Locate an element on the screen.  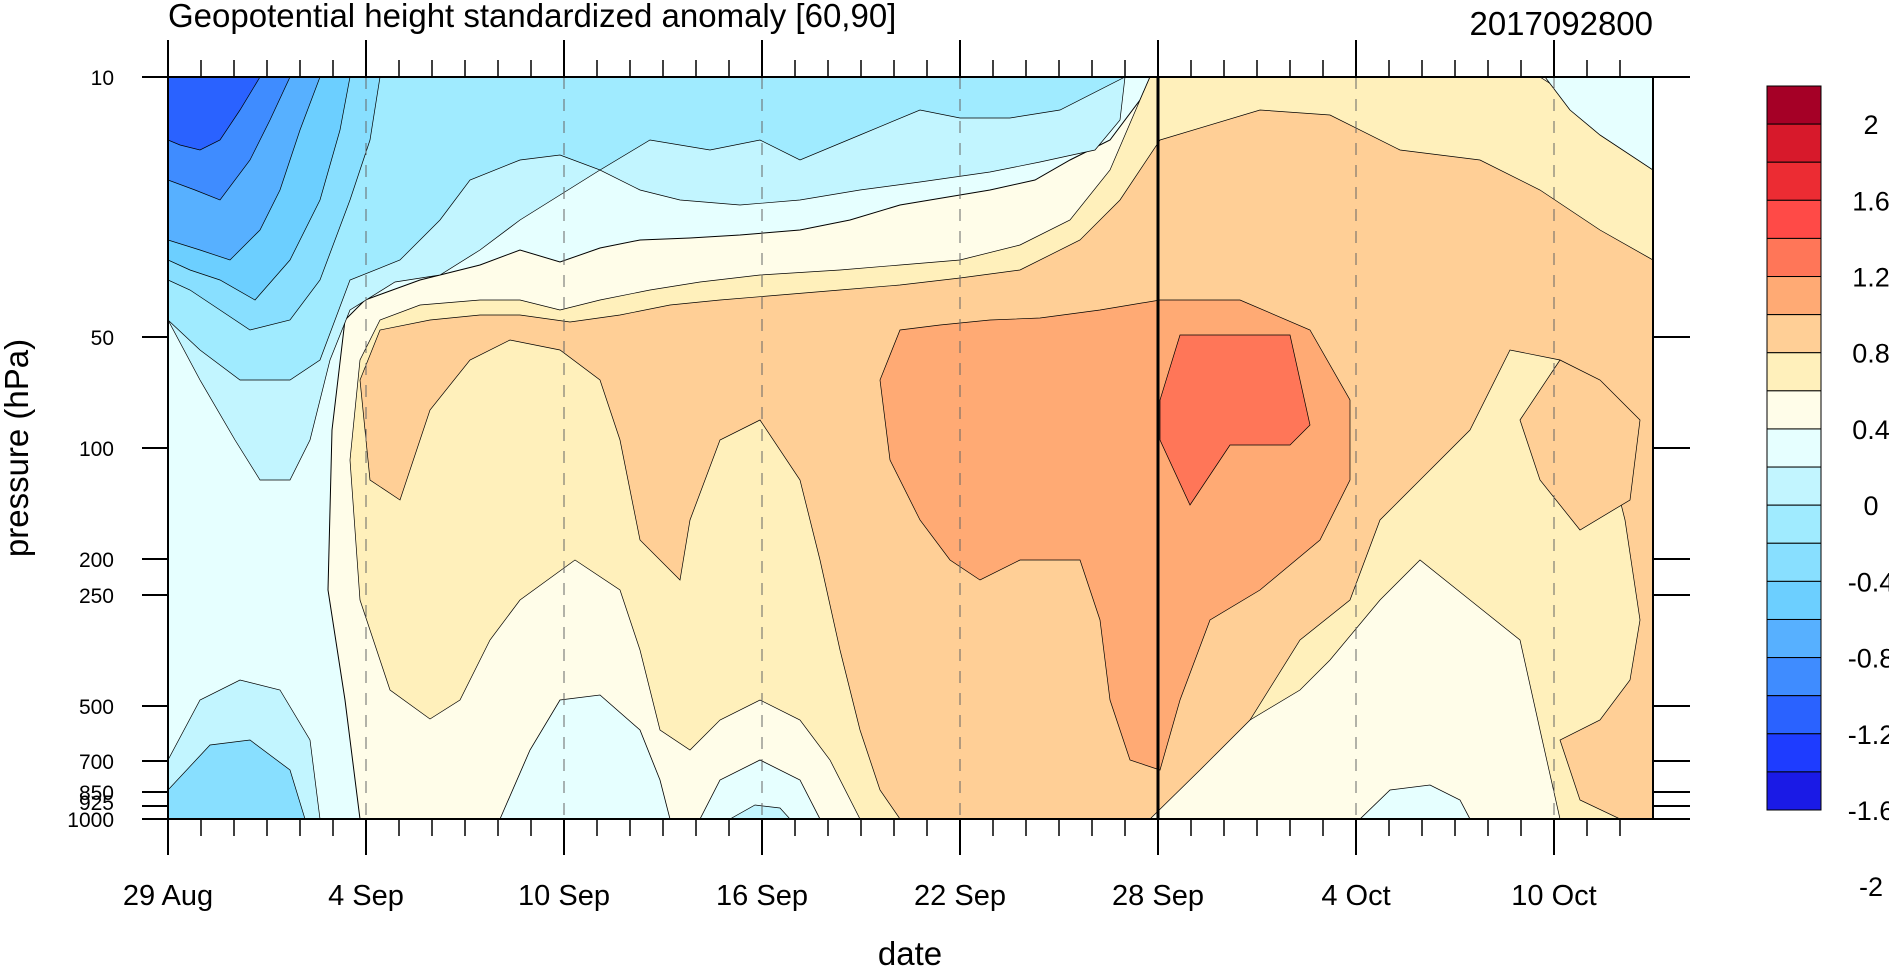
y-axis-title: pressure (hPa) is located at coordinates (17, 448).